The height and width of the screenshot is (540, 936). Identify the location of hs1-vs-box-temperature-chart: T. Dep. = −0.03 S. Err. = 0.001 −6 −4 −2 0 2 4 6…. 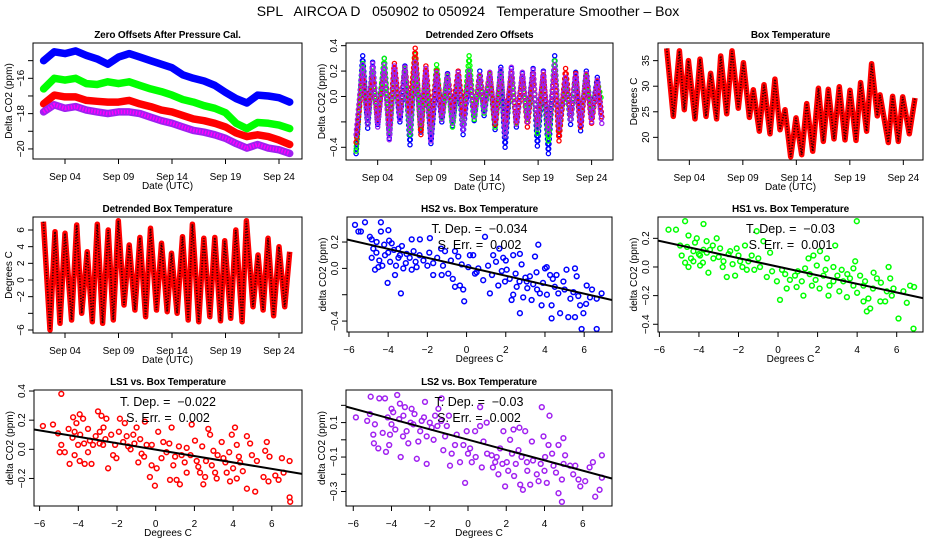
(776, 284).